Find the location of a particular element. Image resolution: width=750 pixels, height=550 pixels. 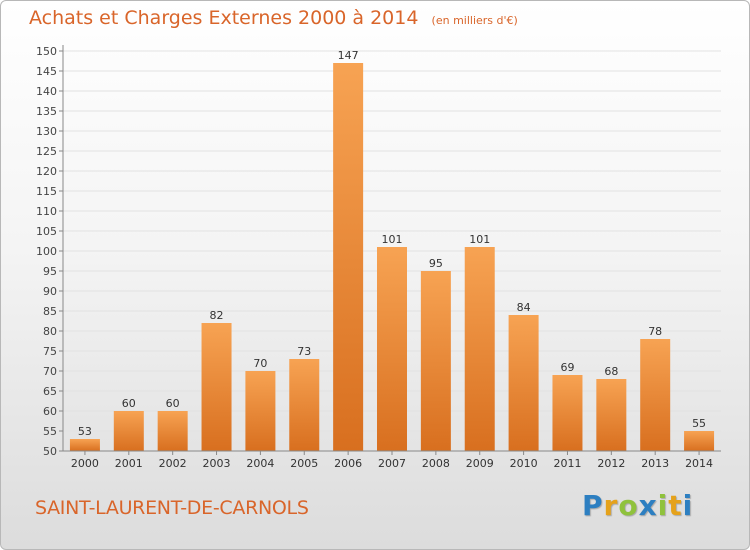

y-tick-label: 110 is located at coordinates (46, 211).